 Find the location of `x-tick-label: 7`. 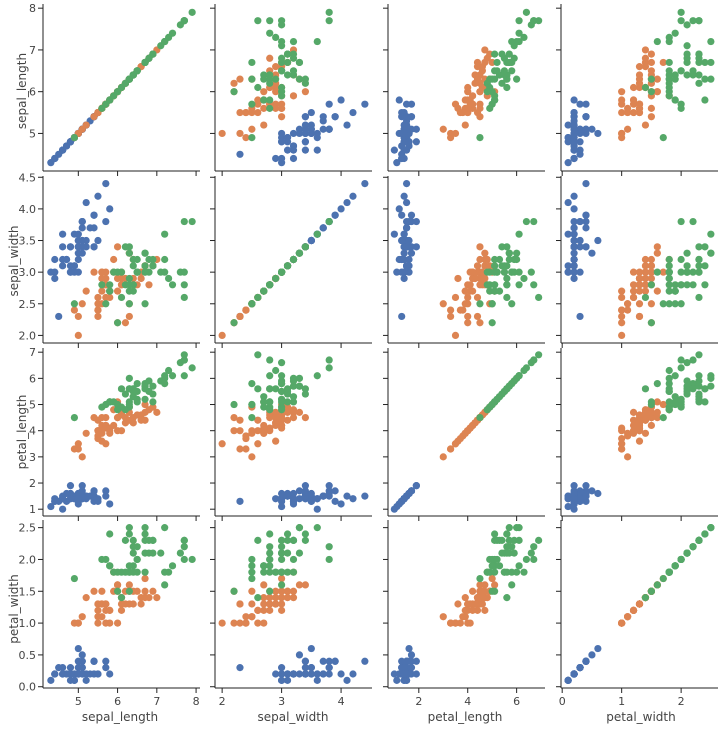

x-tick-label: 7 is located at coordinates (156, 701).